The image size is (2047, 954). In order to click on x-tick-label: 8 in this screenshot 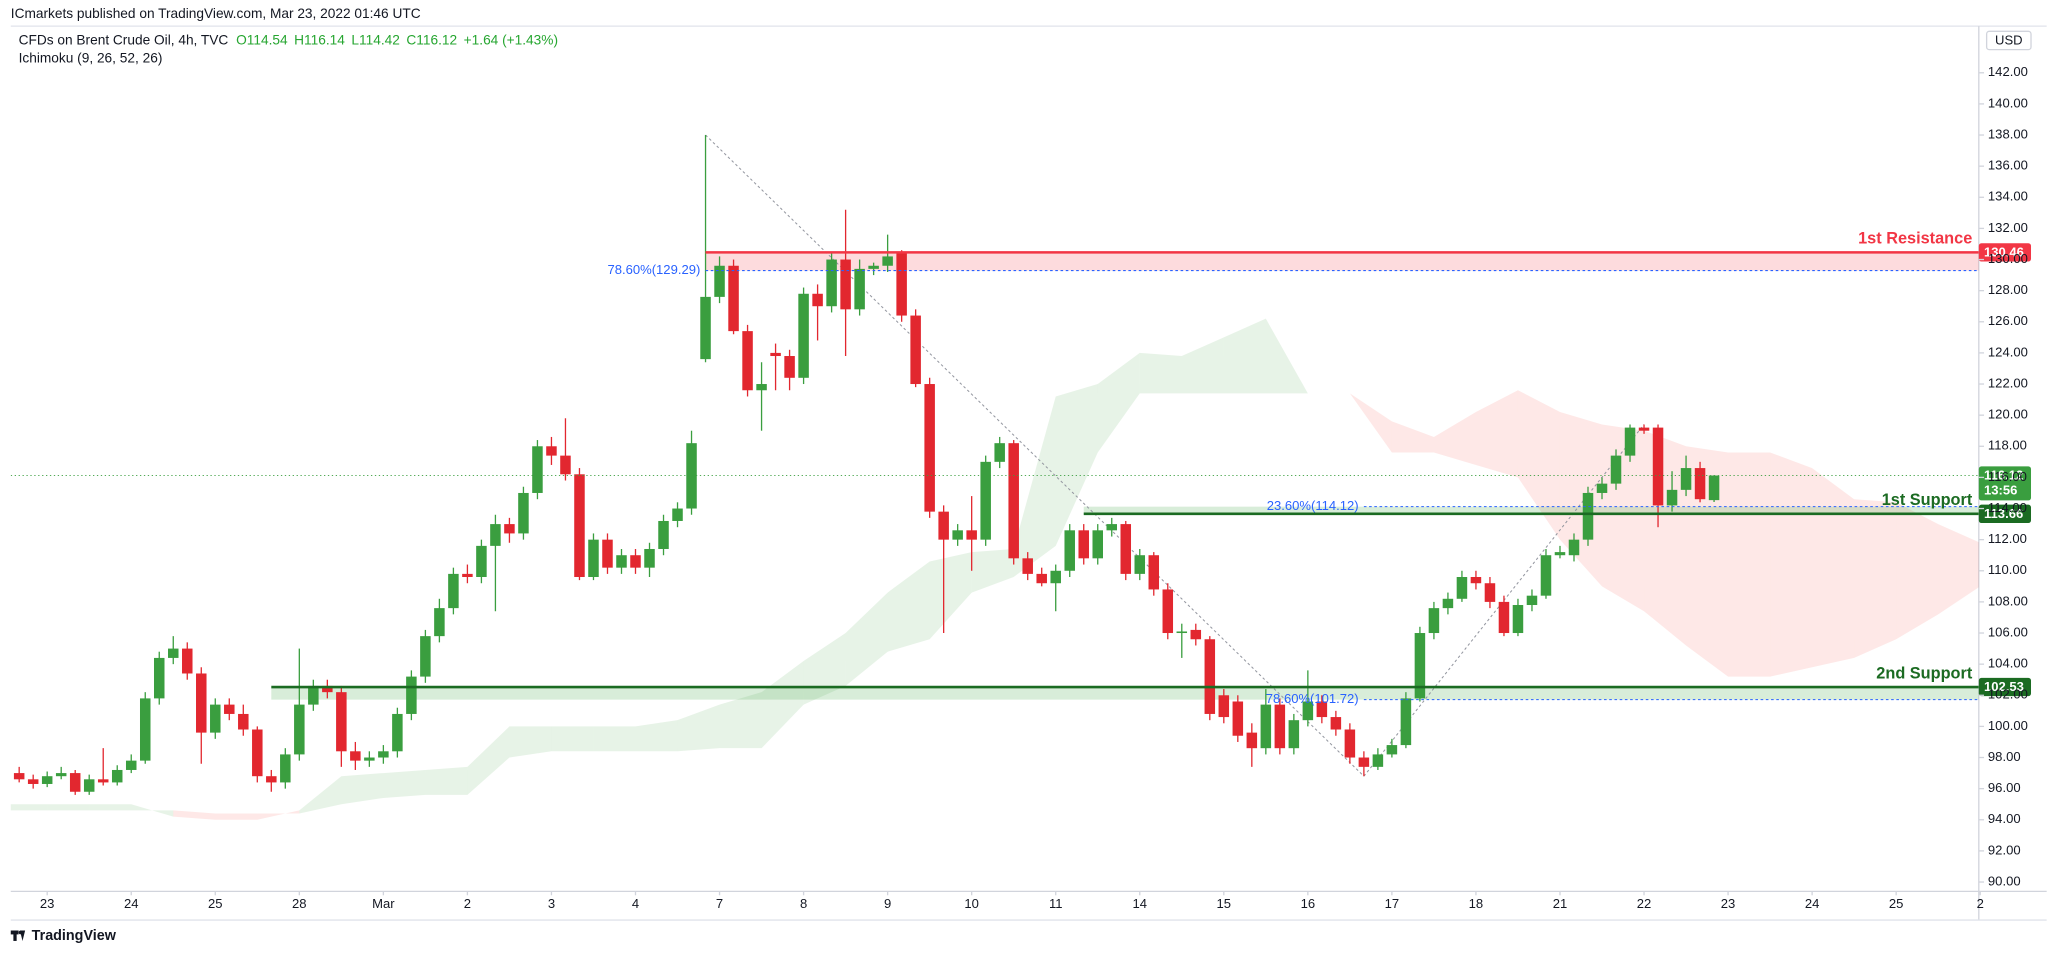, I will do `click(803, 903)`.